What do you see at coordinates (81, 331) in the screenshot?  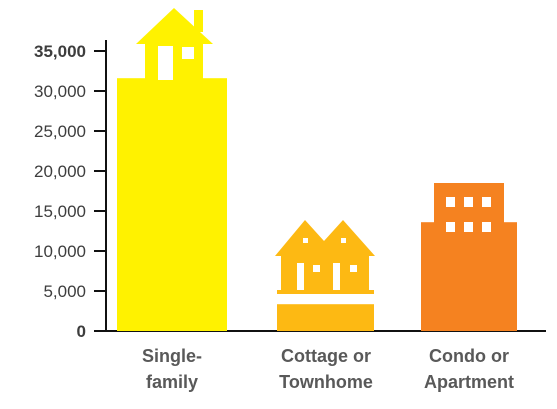 I see `y-tick-label: 0` at bounding box center [81, 331].